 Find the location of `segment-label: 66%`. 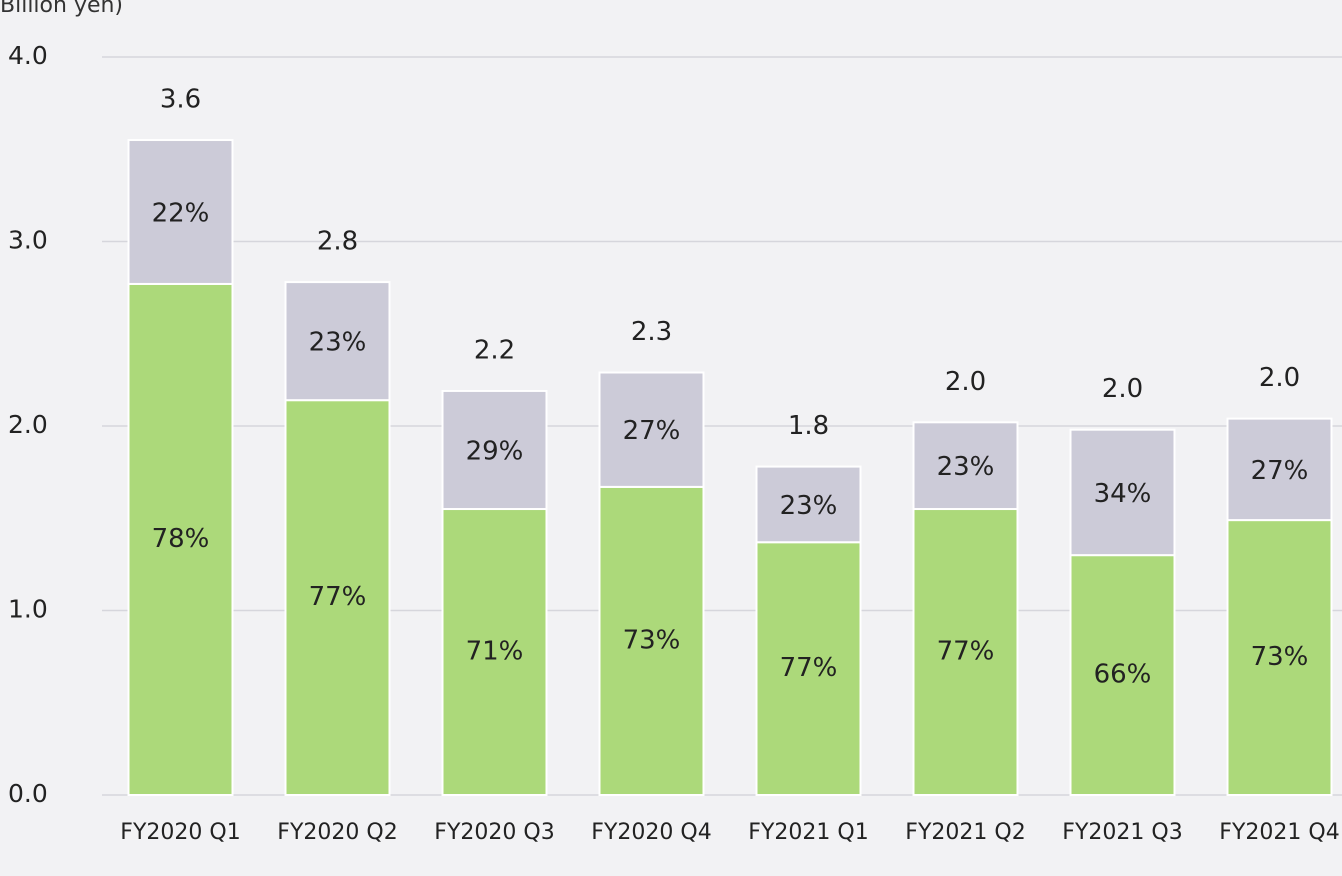

segment-label: 66% is located at coordinates (1123, 675).